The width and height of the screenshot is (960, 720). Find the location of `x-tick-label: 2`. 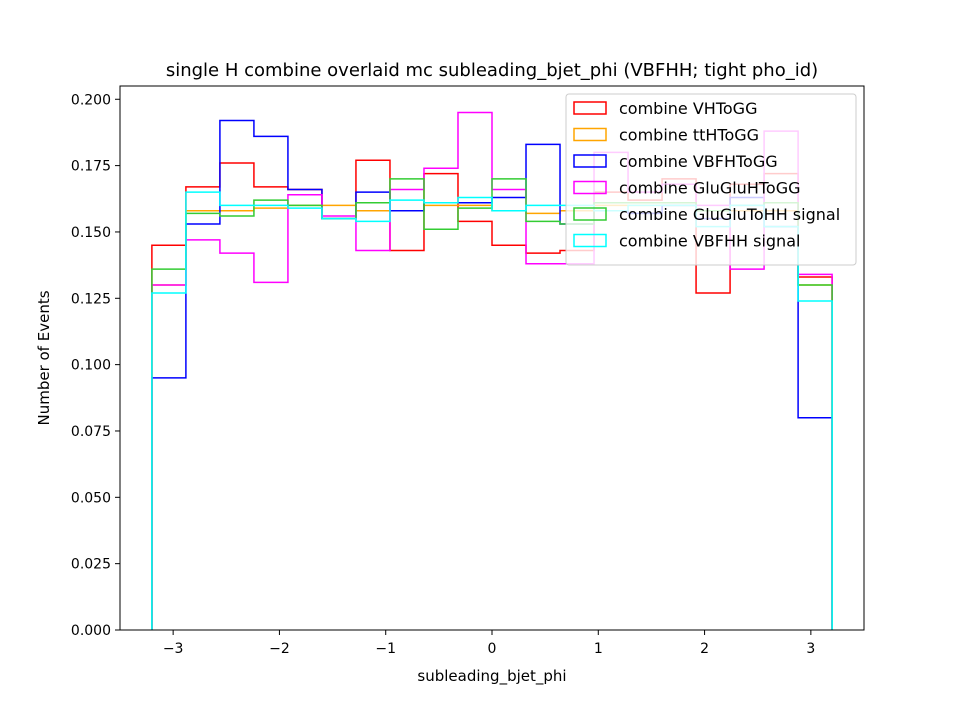

x-tick-label: 2 is located at coordinates (704, 649).